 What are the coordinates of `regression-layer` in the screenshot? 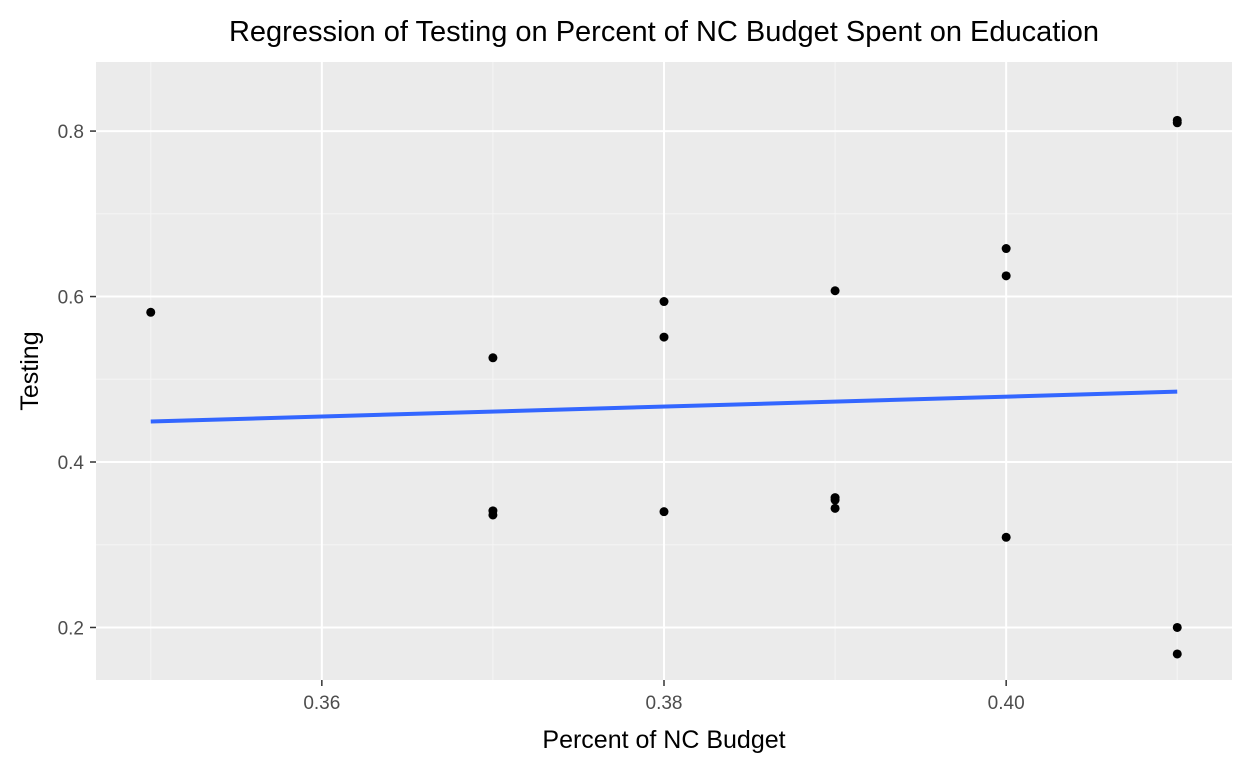 It's located at (664, 406).